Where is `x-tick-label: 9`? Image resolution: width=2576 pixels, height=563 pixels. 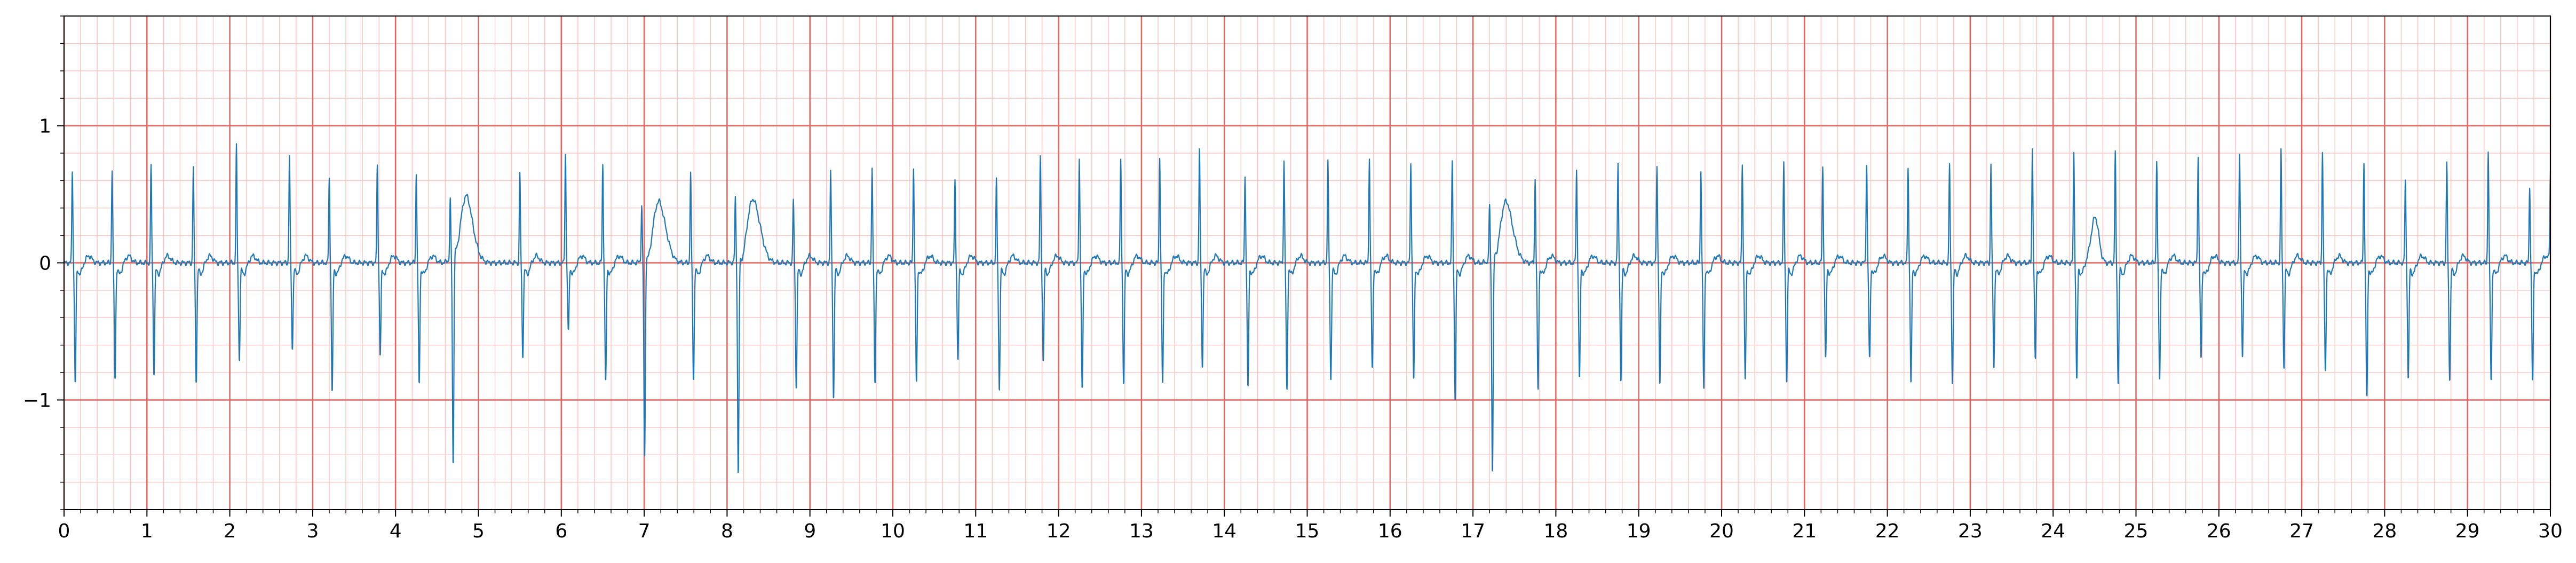
x-tick-label: 9 is located at coordinates (810, 531).